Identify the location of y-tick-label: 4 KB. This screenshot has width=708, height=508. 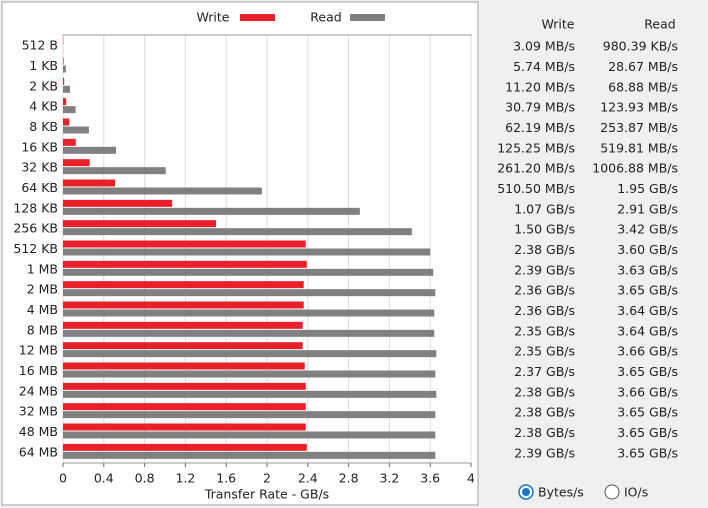
(43, 106).